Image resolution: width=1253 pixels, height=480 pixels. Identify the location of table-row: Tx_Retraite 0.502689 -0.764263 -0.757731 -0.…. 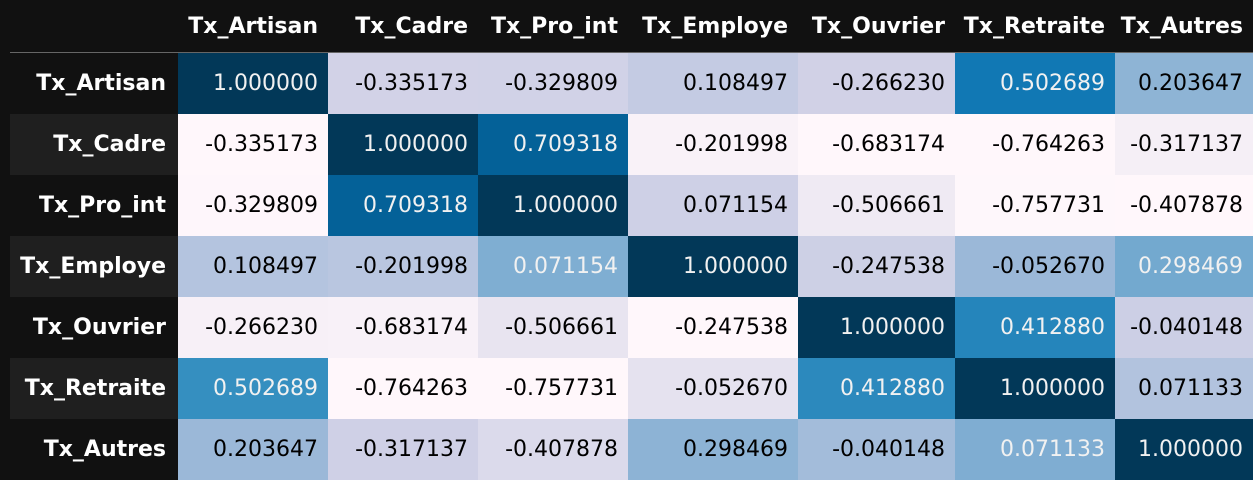
(631, 388).